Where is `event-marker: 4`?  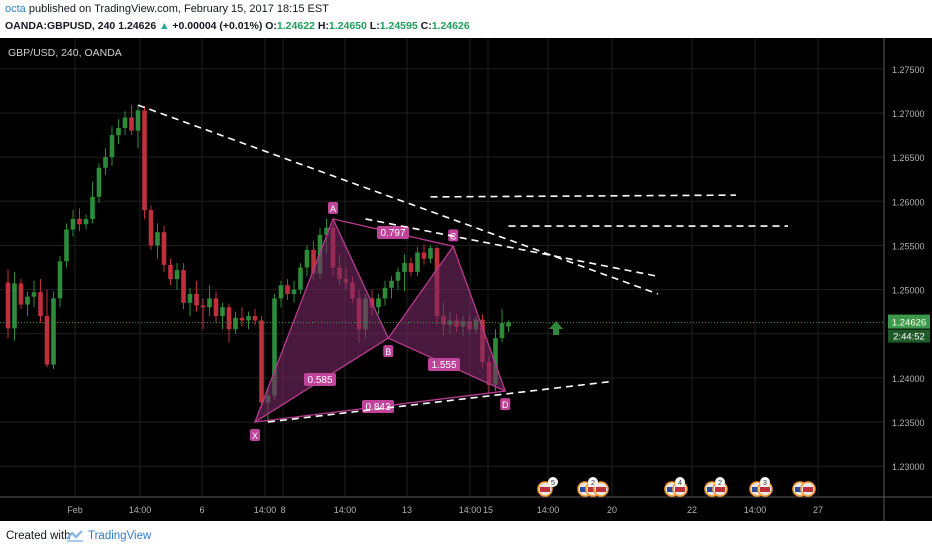
event-marker: 4 is located at coordinates (676, 487).